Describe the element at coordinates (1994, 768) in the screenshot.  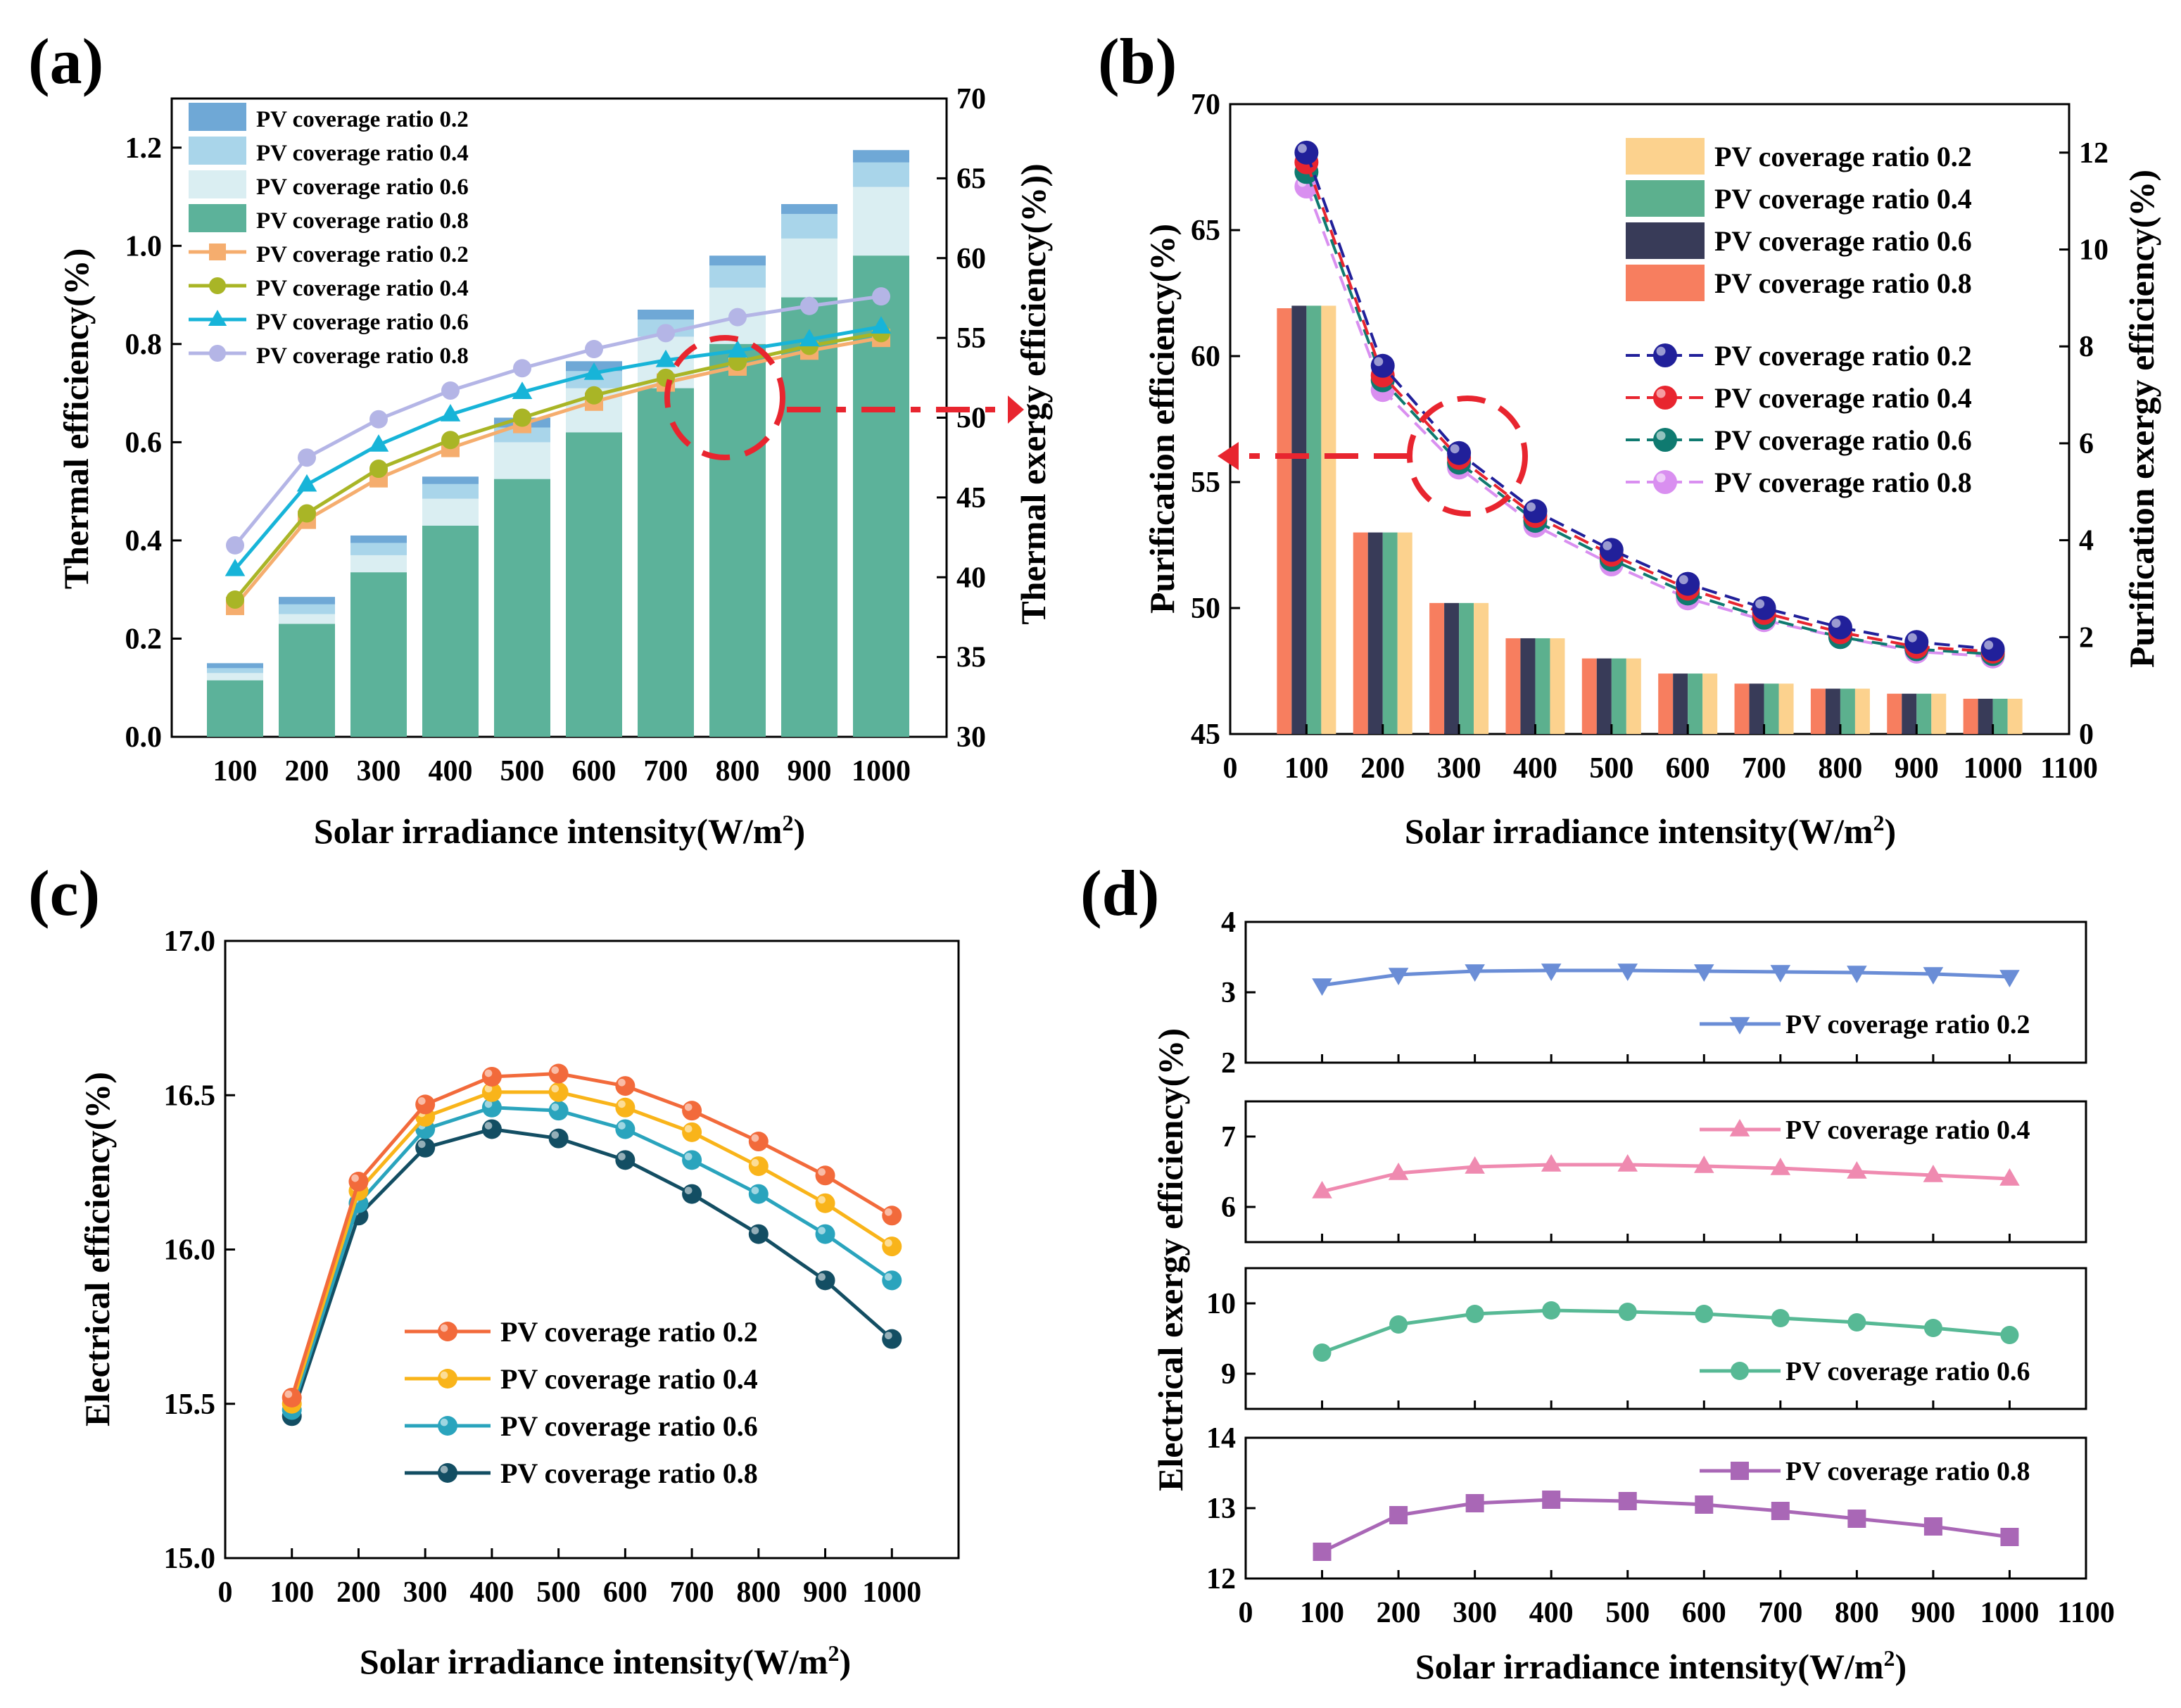
I see `x-tick-label: 1000` at that location.